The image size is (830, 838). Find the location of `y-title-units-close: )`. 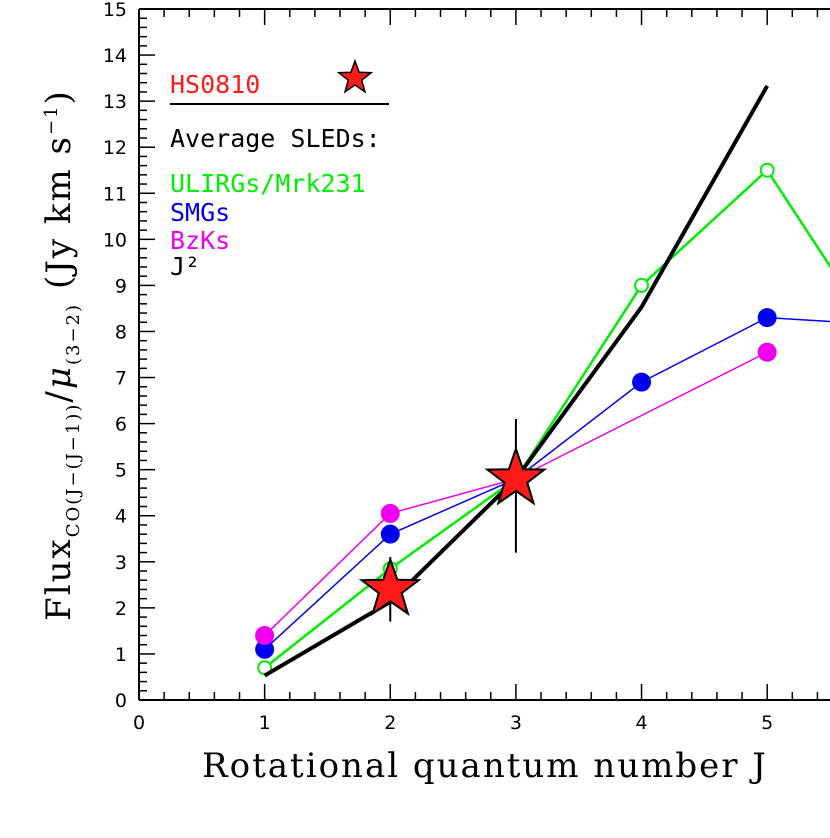

y-title-units-close: ) is located at coordinates (59, 96).